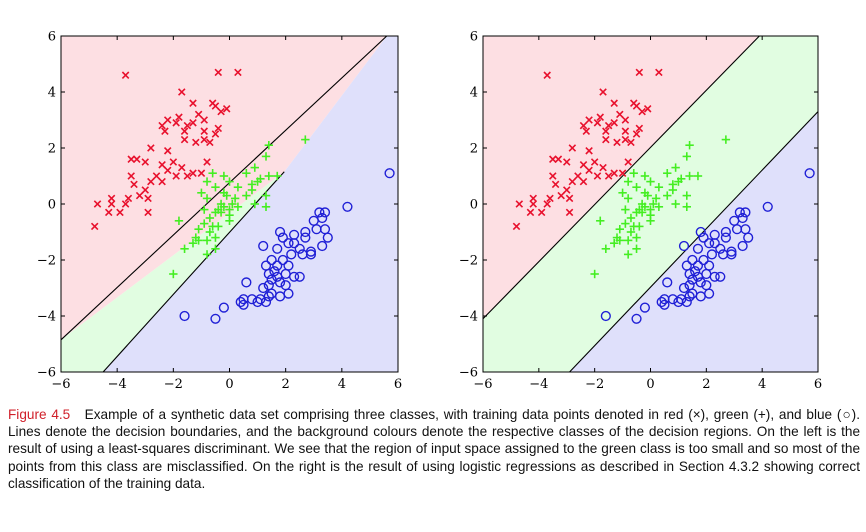  Describe the element at coordinates (468, 317) in the screenshot. I see `y-tick-label: −4` at that location.